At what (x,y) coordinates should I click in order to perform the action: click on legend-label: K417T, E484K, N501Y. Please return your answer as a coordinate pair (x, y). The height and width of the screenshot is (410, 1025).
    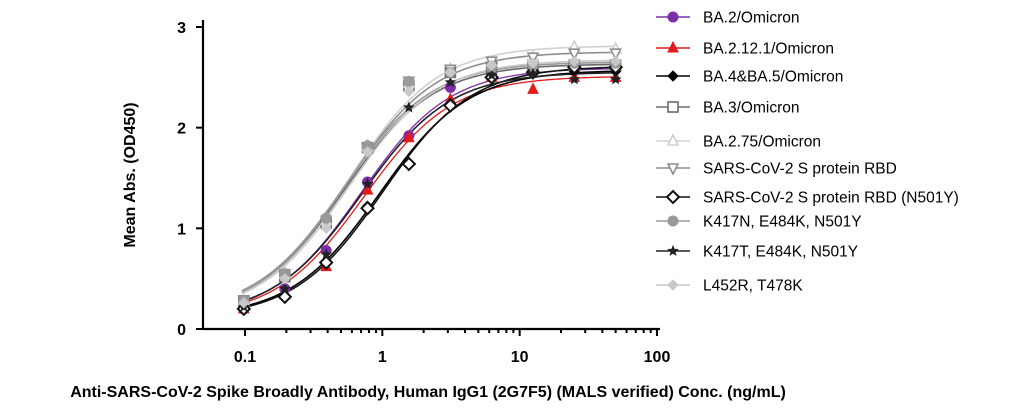
    Looking at the image, I should click on (780, 252).